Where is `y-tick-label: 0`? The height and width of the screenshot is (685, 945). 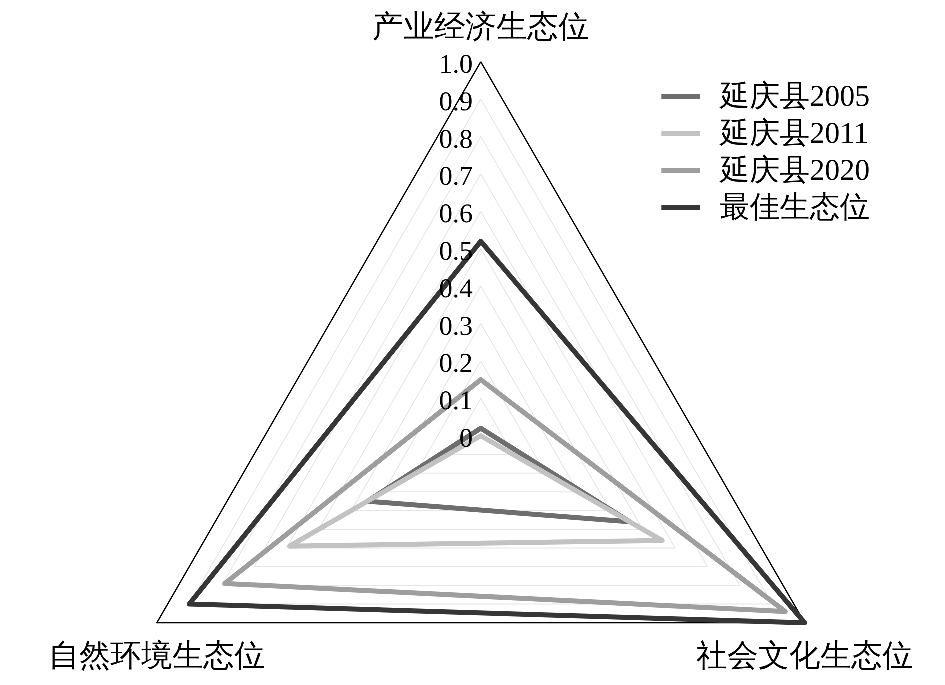 y-tick-label: 0 is located at coordinates (466, 438).